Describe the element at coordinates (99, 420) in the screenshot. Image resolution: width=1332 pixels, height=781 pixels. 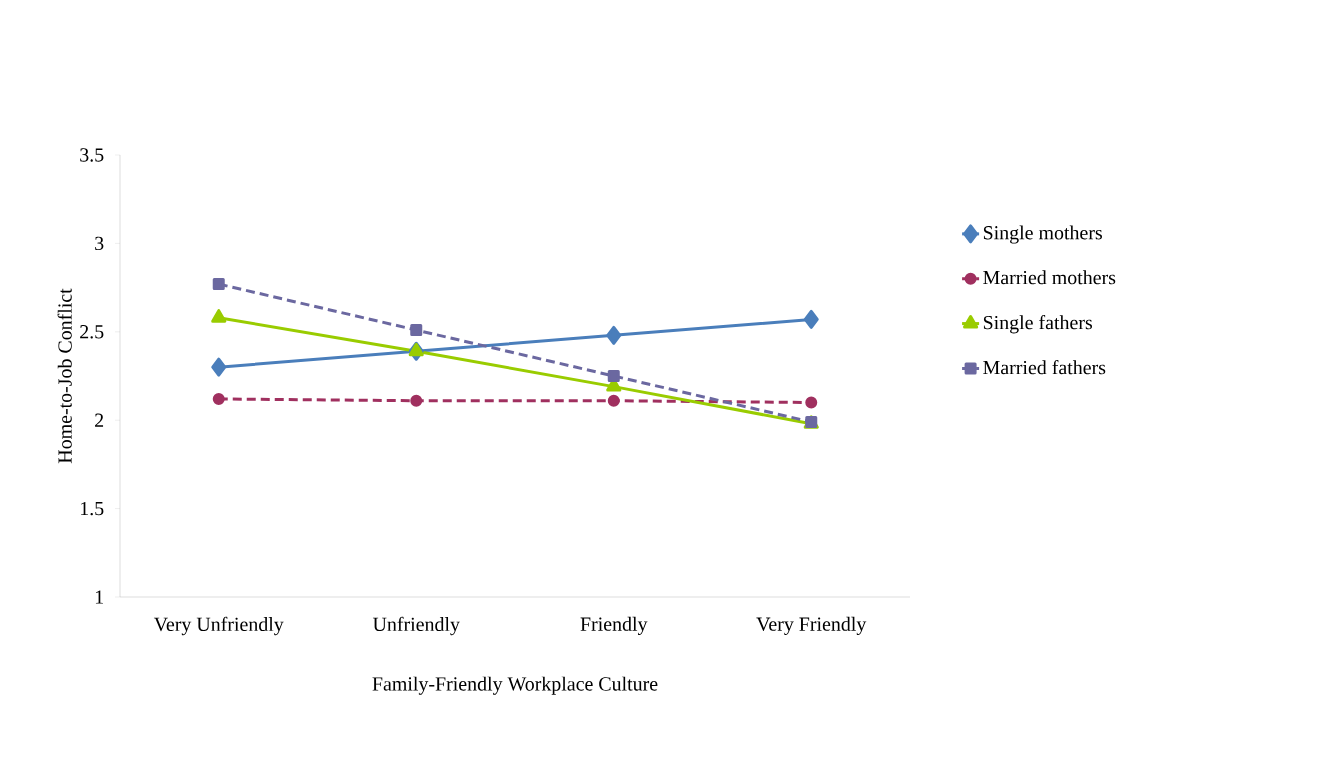
I see `y-tick-label: 2` at that location.